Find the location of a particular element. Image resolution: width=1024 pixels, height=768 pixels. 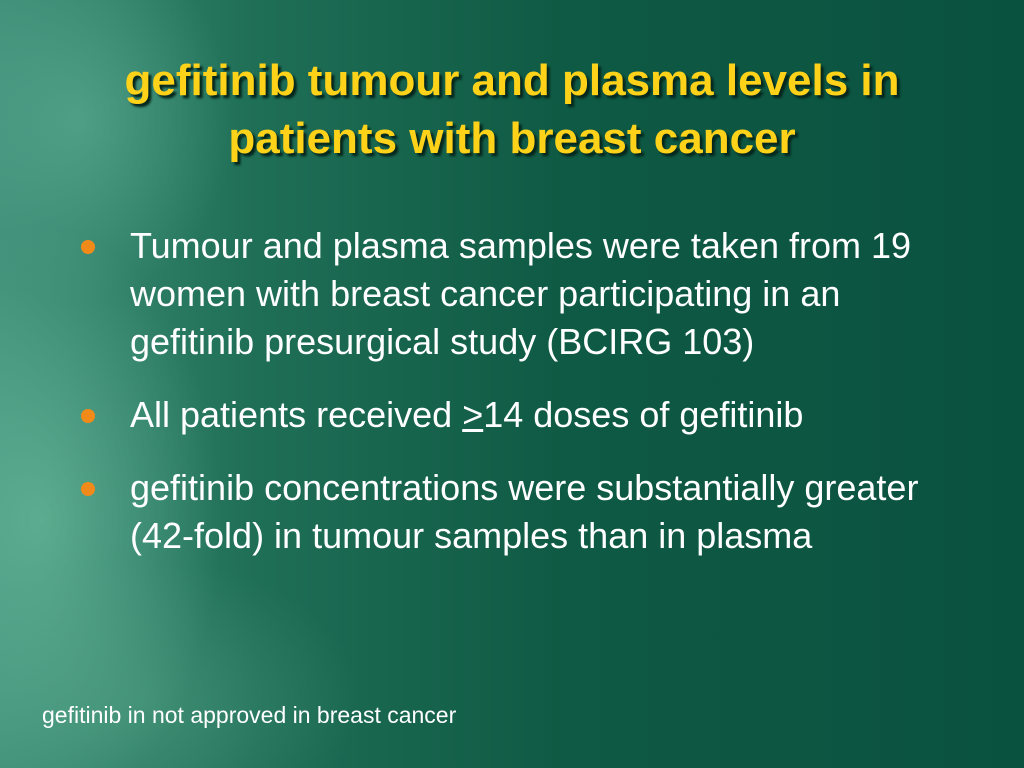

underlined-symbol: > is located at coordinates (473, 414).